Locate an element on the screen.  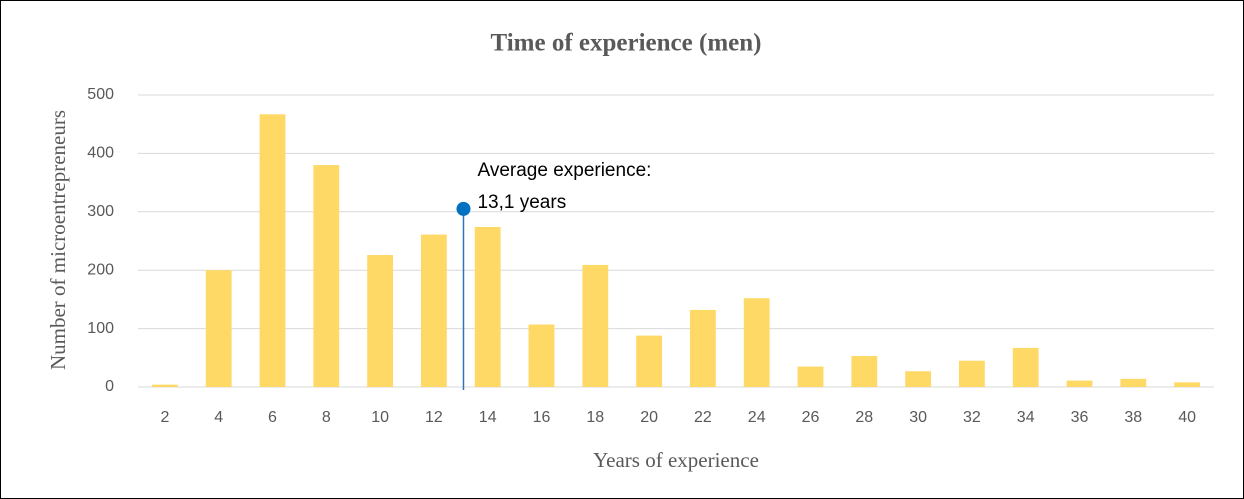
x-tick-label: 6 is located at coordinates (272, 417).